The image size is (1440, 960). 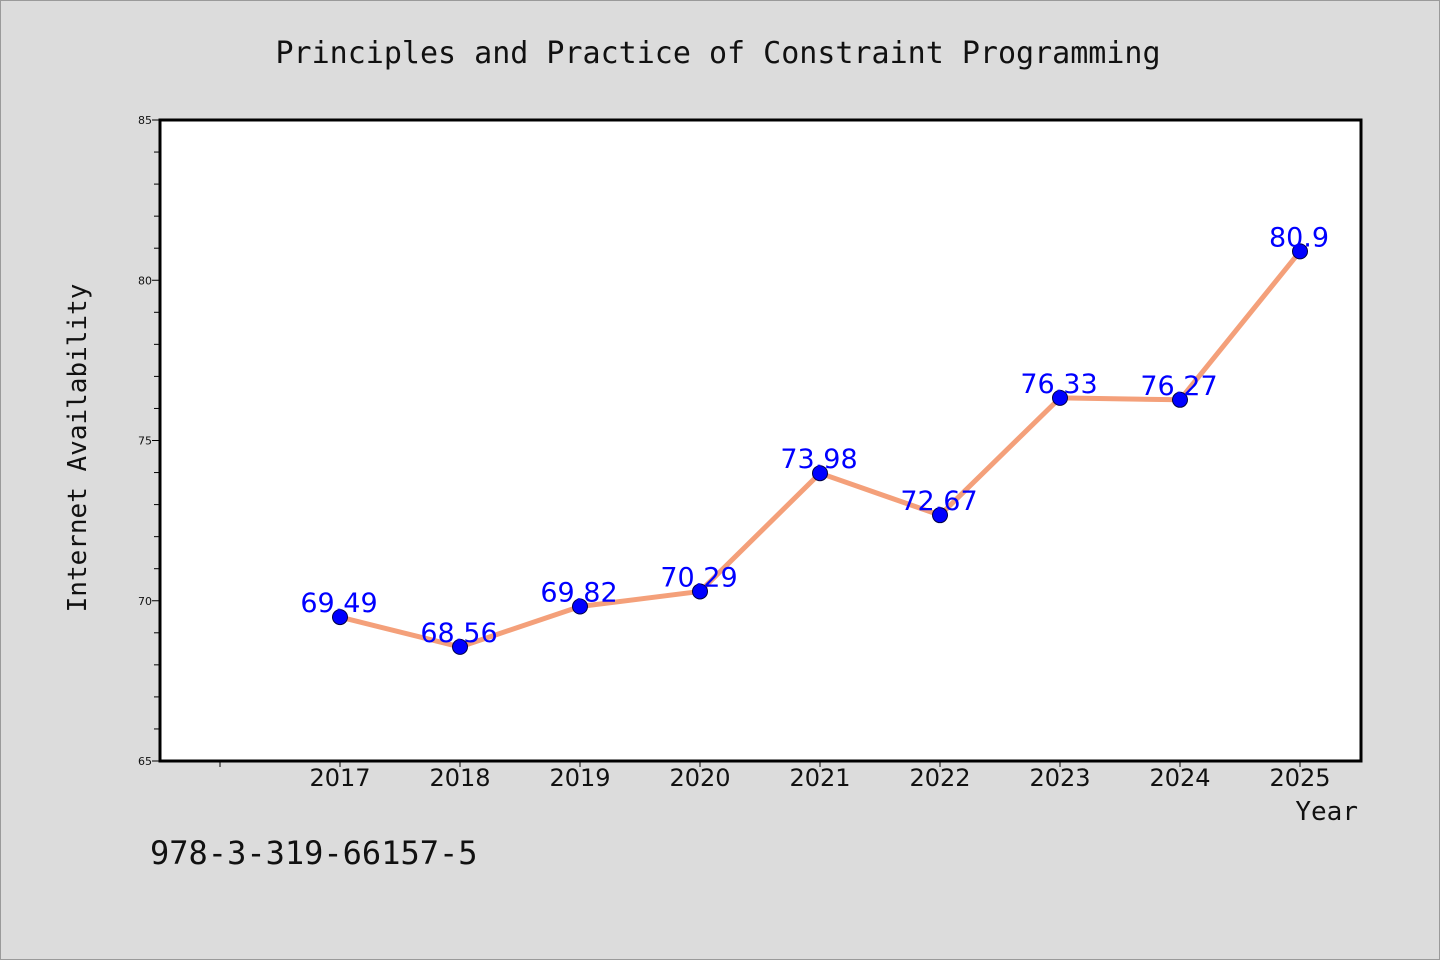 I want to click on data-label: 76.27, so click(x=1178, y=386).